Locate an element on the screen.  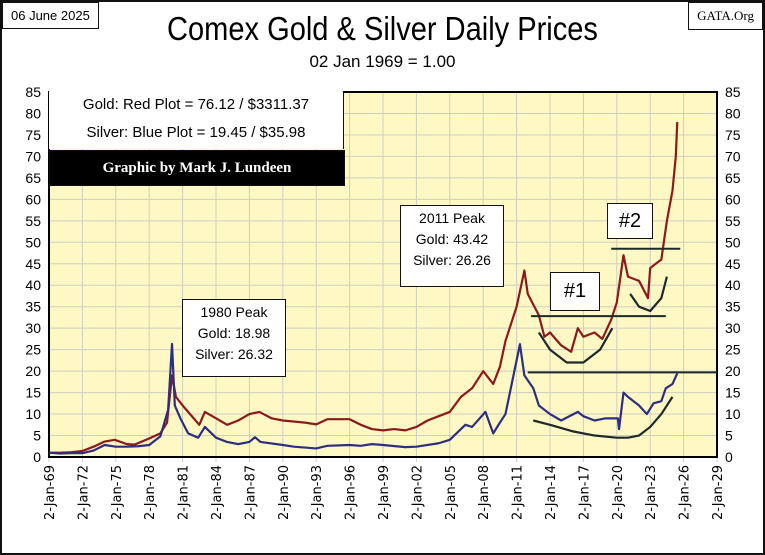
y-tick-label-left: 0 is located at coordinates (37, 457).